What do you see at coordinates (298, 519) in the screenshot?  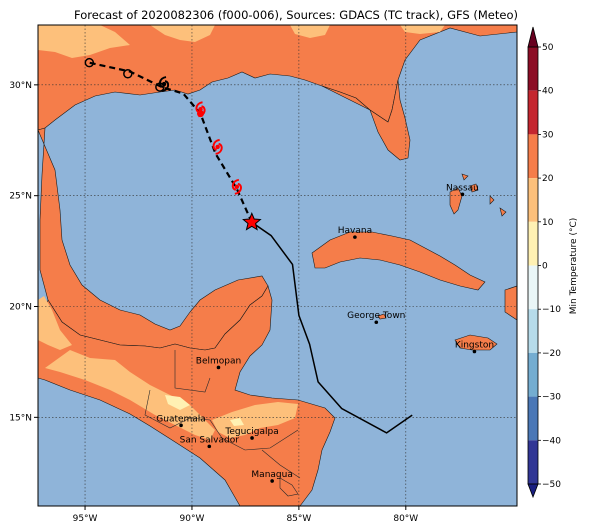 I see `lon-tick-label: 85°W` at bounding box center [298, 519].